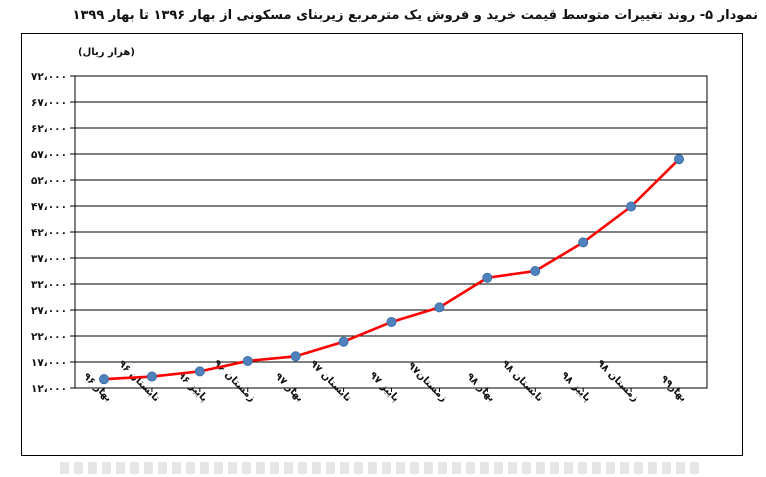  Describe the element at coordinates (384, 387) in the screenshot. I see `x-tick-label: پاییز ۹۷` at that location.